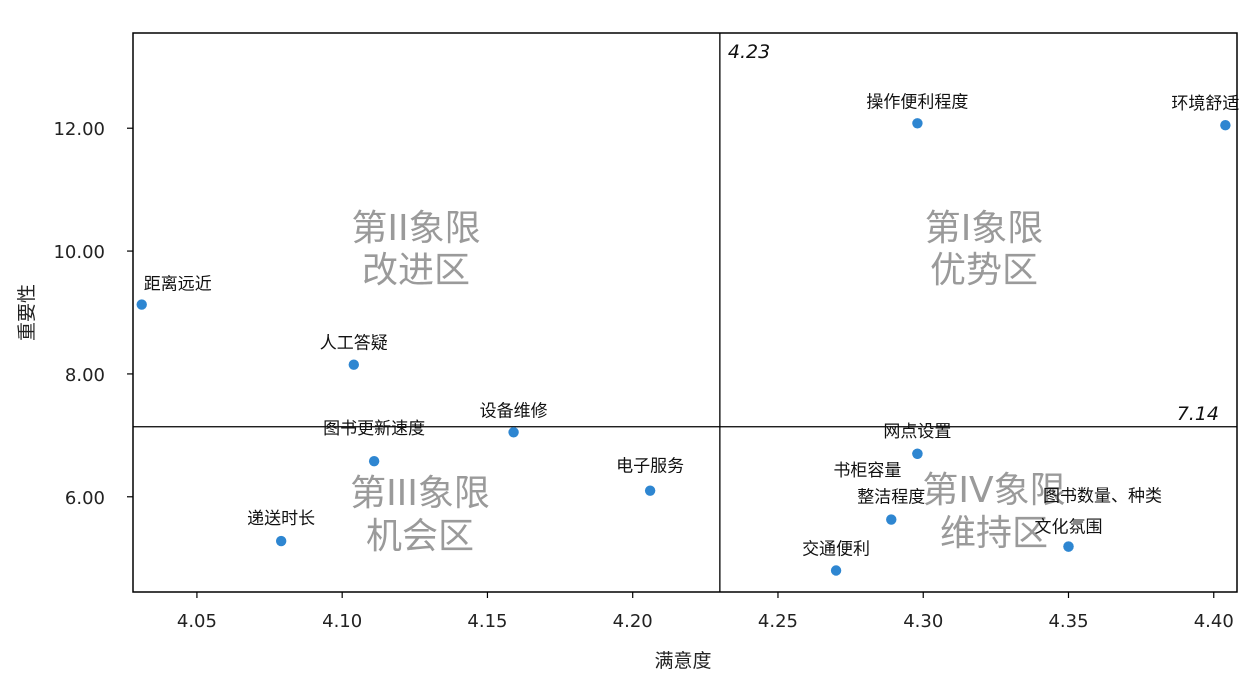  I want to click on x-tick-label: 4.15, so click(487, 621).